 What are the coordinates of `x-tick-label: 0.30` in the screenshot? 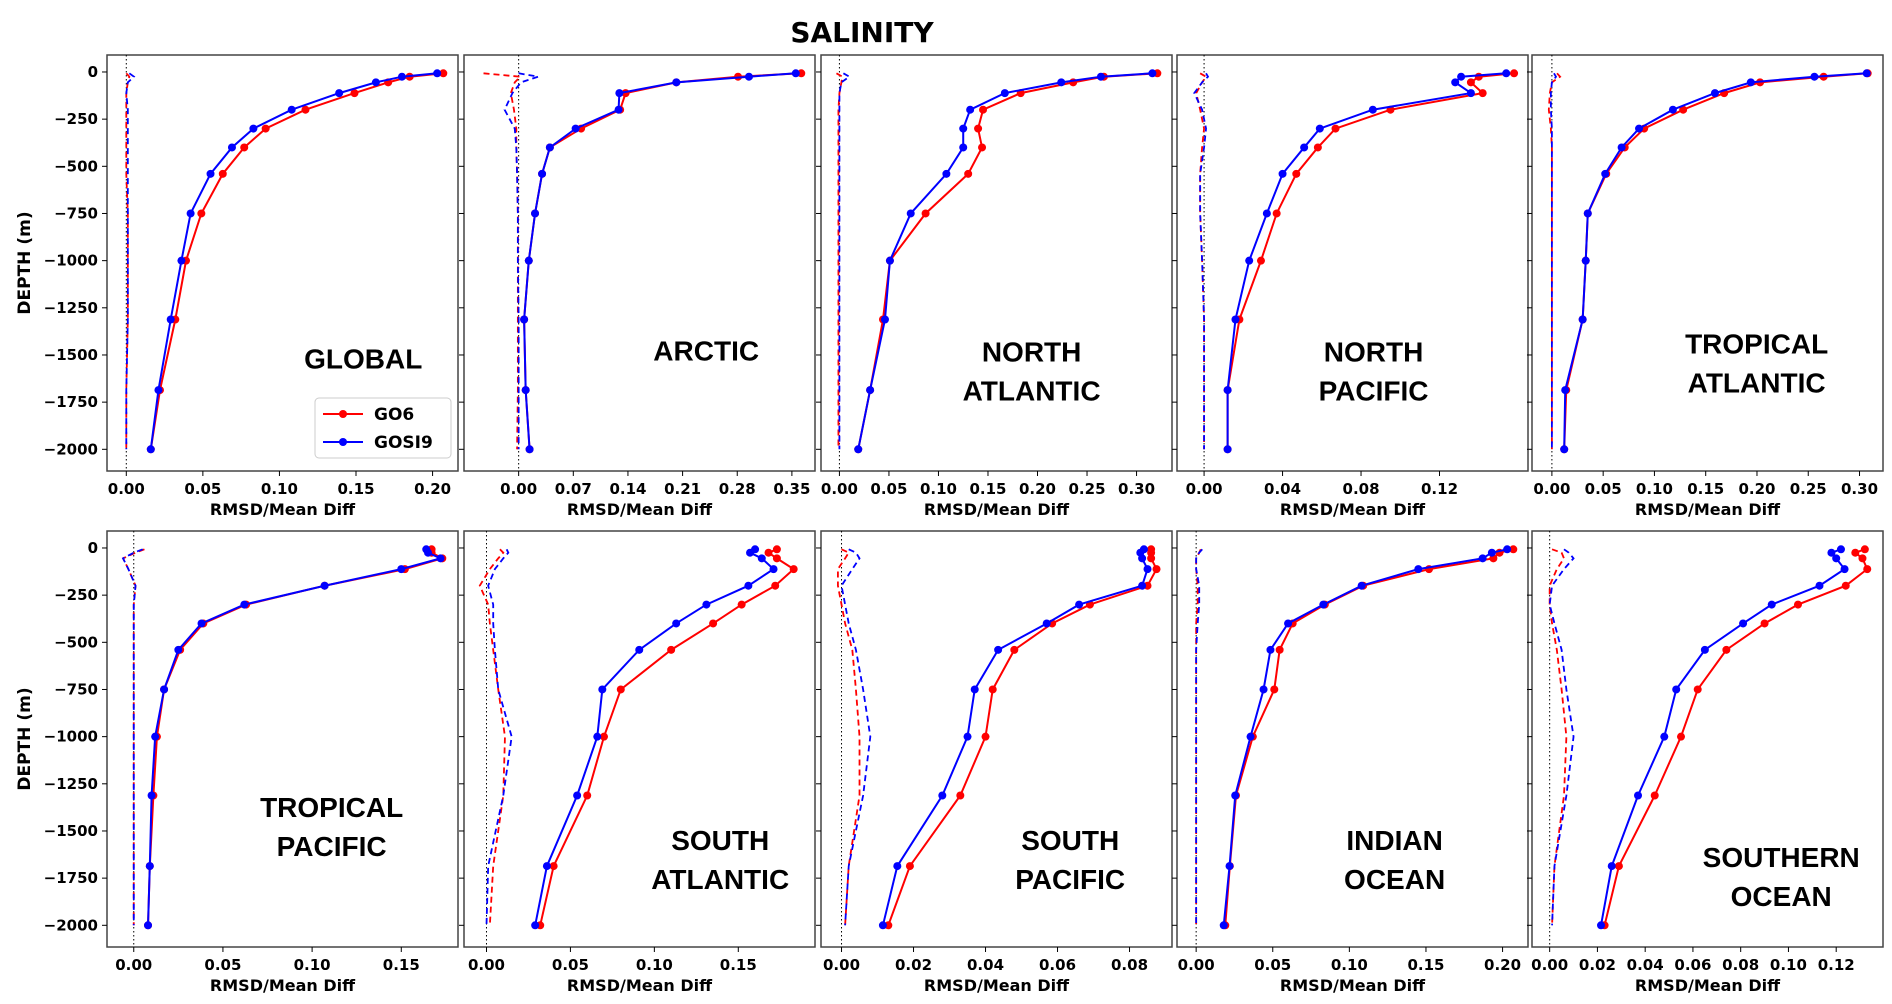 It's located at (1859, 489).